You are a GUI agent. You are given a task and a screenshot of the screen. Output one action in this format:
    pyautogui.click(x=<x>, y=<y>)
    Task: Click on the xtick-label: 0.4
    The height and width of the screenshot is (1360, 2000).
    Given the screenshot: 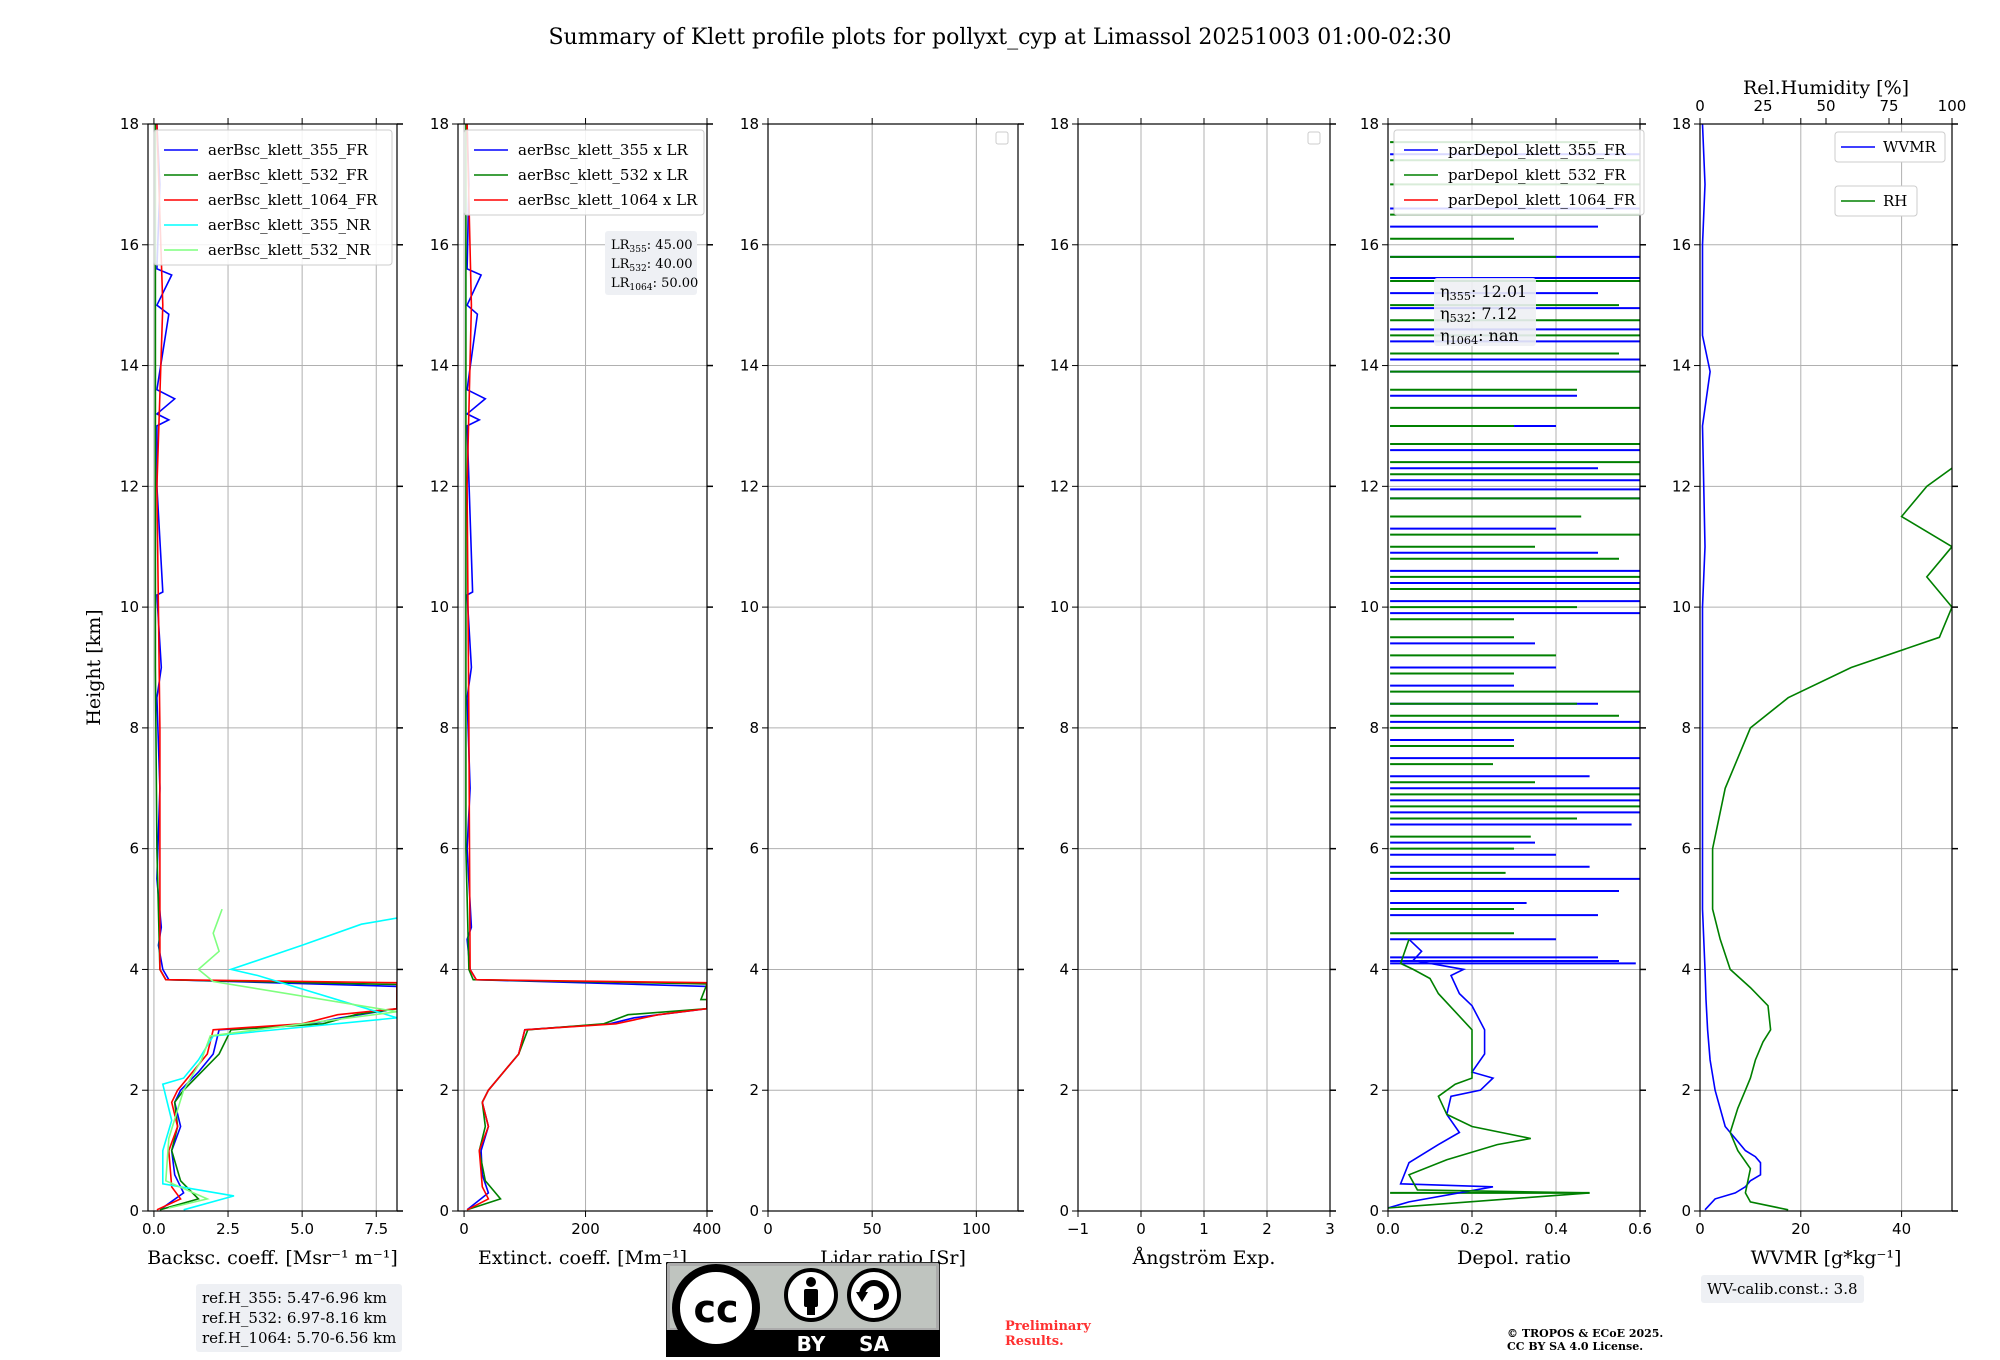 What is the action you would take?
    pyautogui.click(x=1556, y=1229)
    